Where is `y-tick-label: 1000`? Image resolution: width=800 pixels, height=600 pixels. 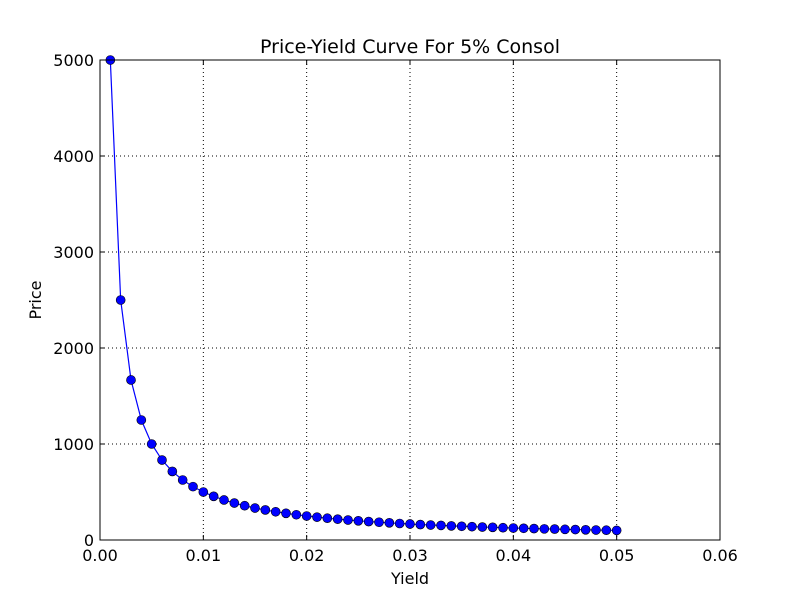
y-tick-label: 1000 is located at coordinates (73, 444).